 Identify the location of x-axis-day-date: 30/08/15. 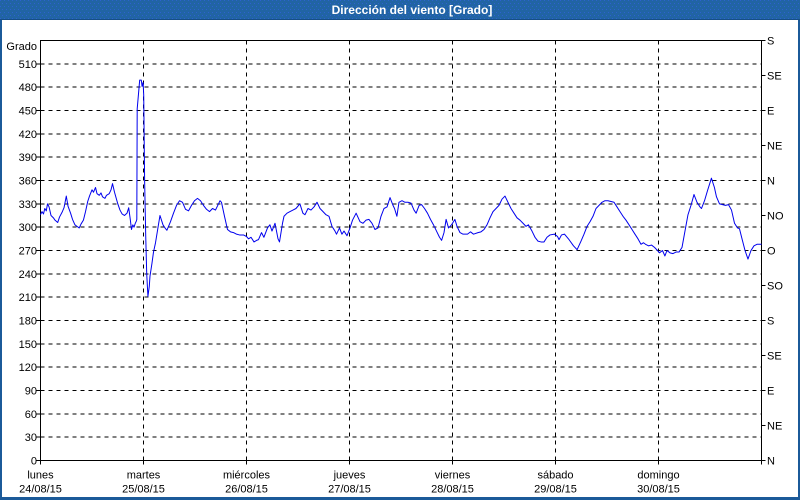
(658, 490).